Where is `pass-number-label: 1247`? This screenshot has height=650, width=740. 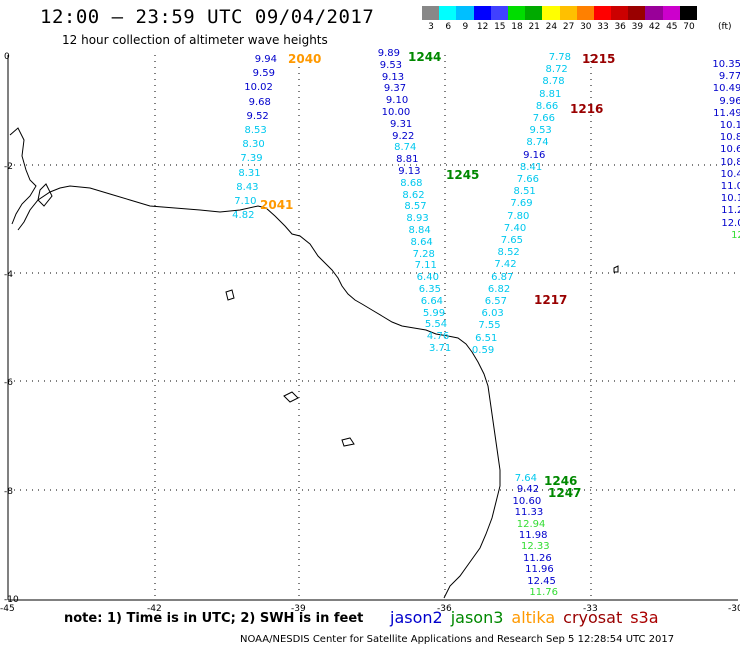 pass-number-label: 1247 is located at coordinates (565, 493).